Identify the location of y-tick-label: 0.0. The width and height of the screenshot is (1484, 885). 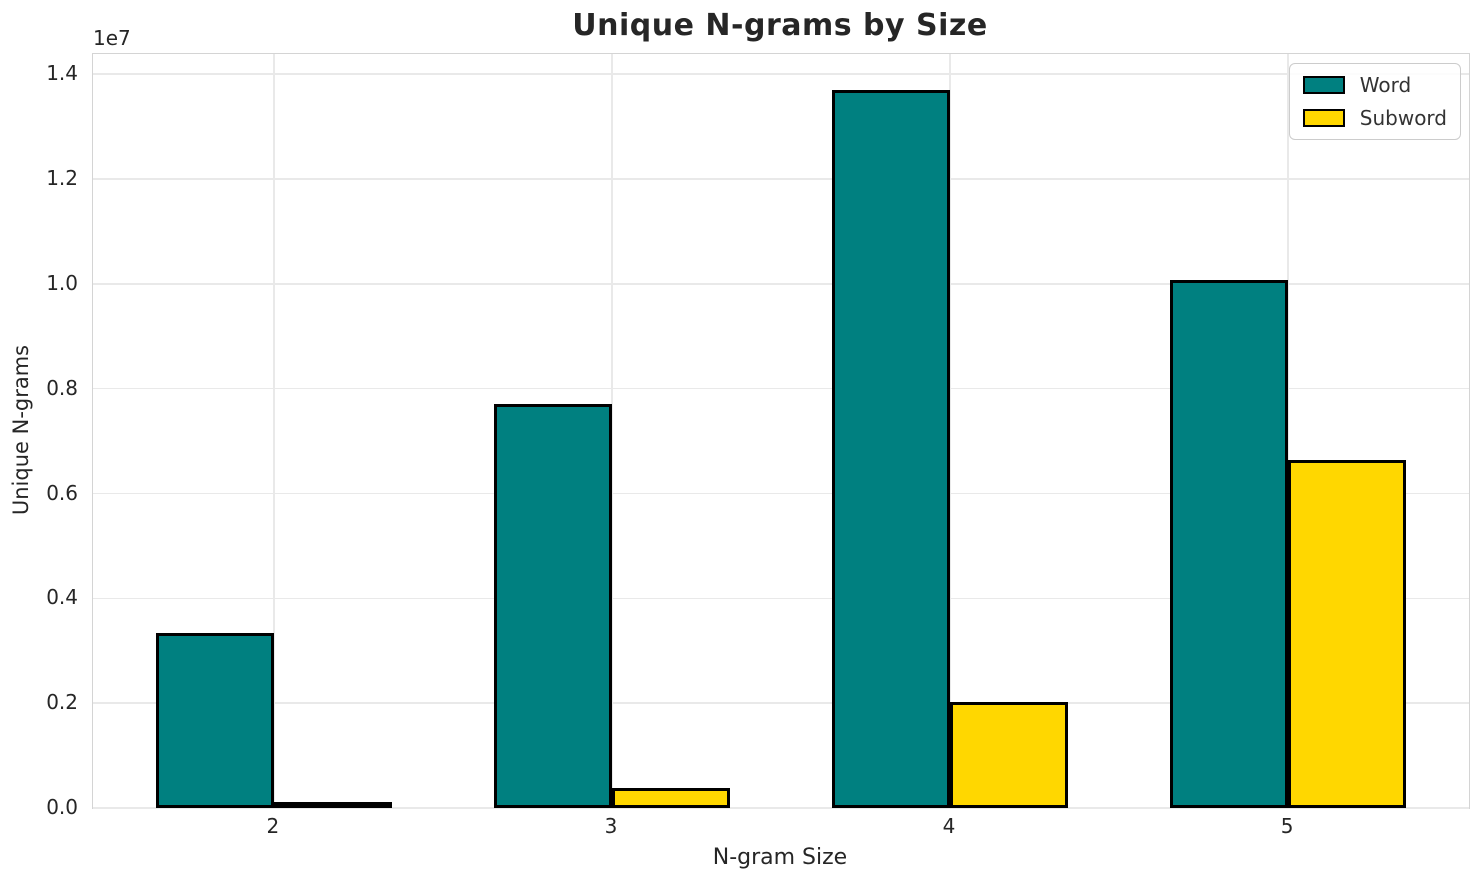
(62, 807).